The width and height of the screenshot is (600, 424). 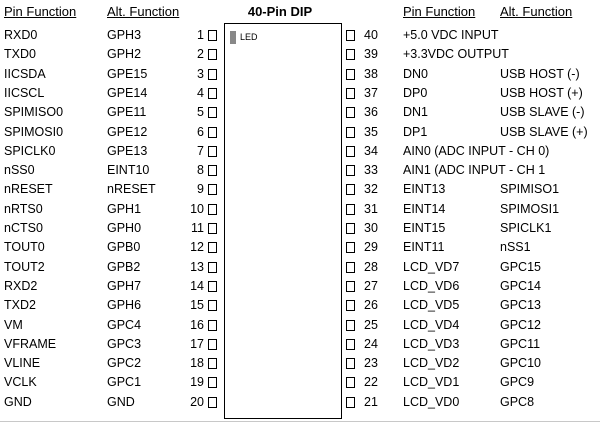 What do you see at coordinates (371, 325) in the screenshot?
I see `right-pin-number: 25` at bounding box center [371, 325].